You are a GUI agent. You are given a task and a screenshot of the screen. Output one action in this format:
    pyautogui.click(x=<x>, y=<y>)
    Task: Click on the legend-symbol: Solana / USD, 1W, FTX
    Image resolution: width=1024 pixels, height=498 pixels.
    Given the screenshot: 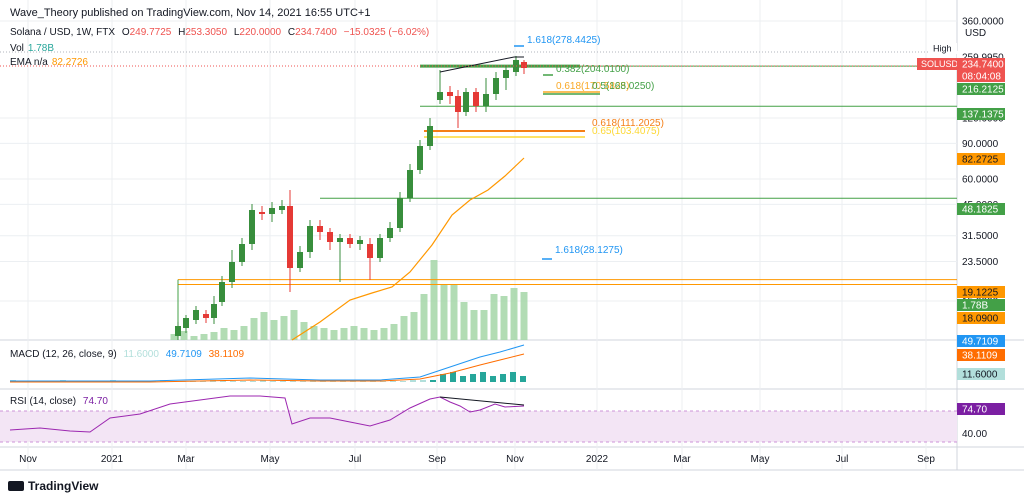 What is the action you would take?
    pyautogui.click(x=63, y=32)
    